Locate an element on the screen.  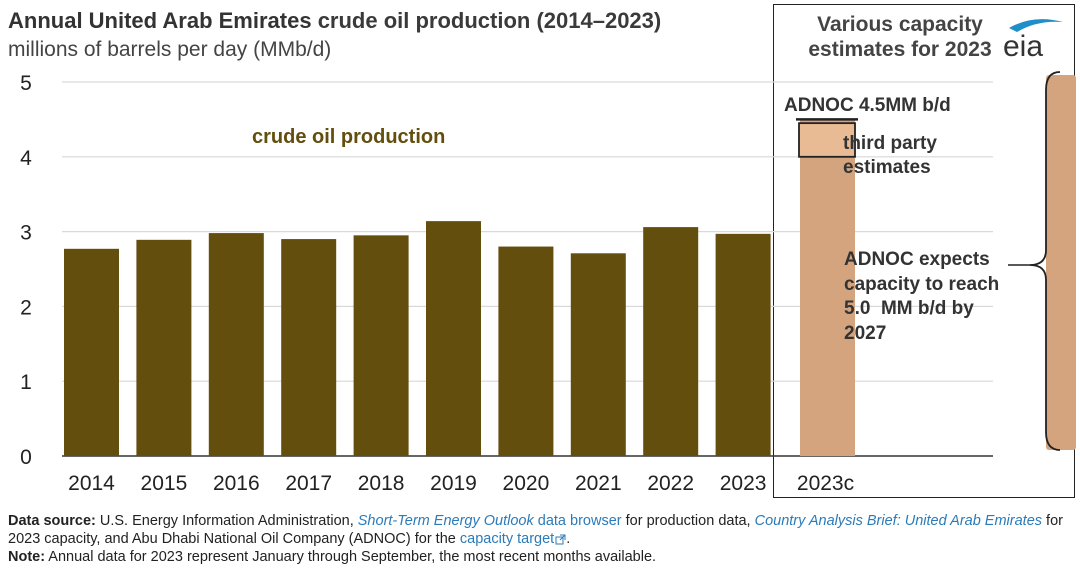
external-link-icon is located at coordinates (560, 539).